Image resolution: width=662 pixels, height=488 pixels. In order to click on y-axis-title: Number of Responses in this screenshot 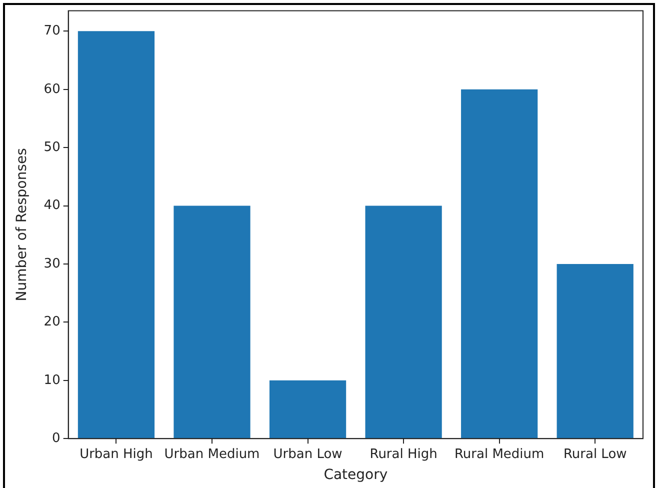, I will do `click(22, 225)`.